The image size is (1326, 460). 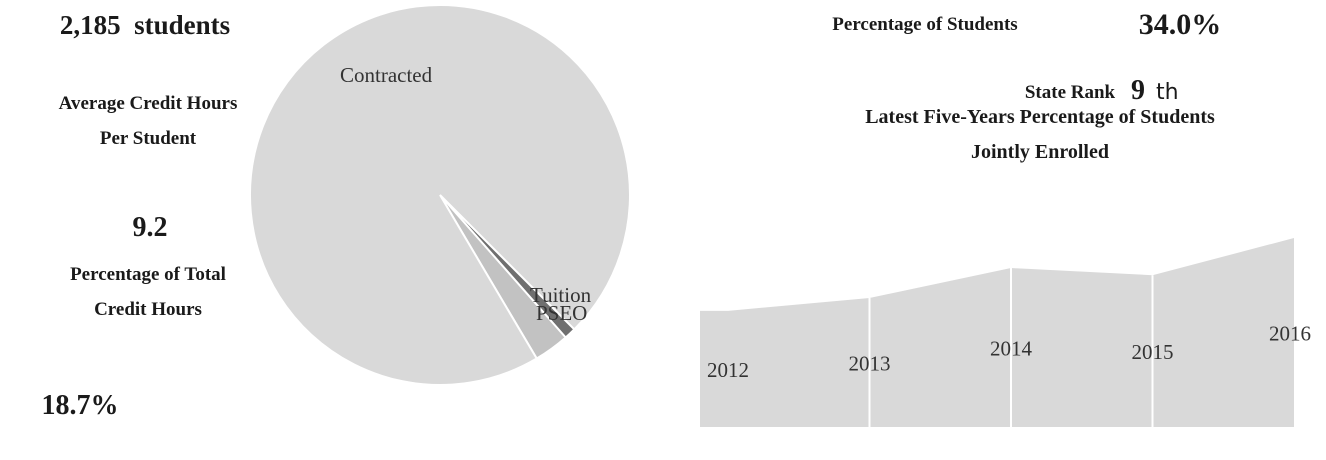 What do you see at coordinates (561, 295) in the screenshot?
I see `pie-label: Tuition` at bounding box center [561, 295].